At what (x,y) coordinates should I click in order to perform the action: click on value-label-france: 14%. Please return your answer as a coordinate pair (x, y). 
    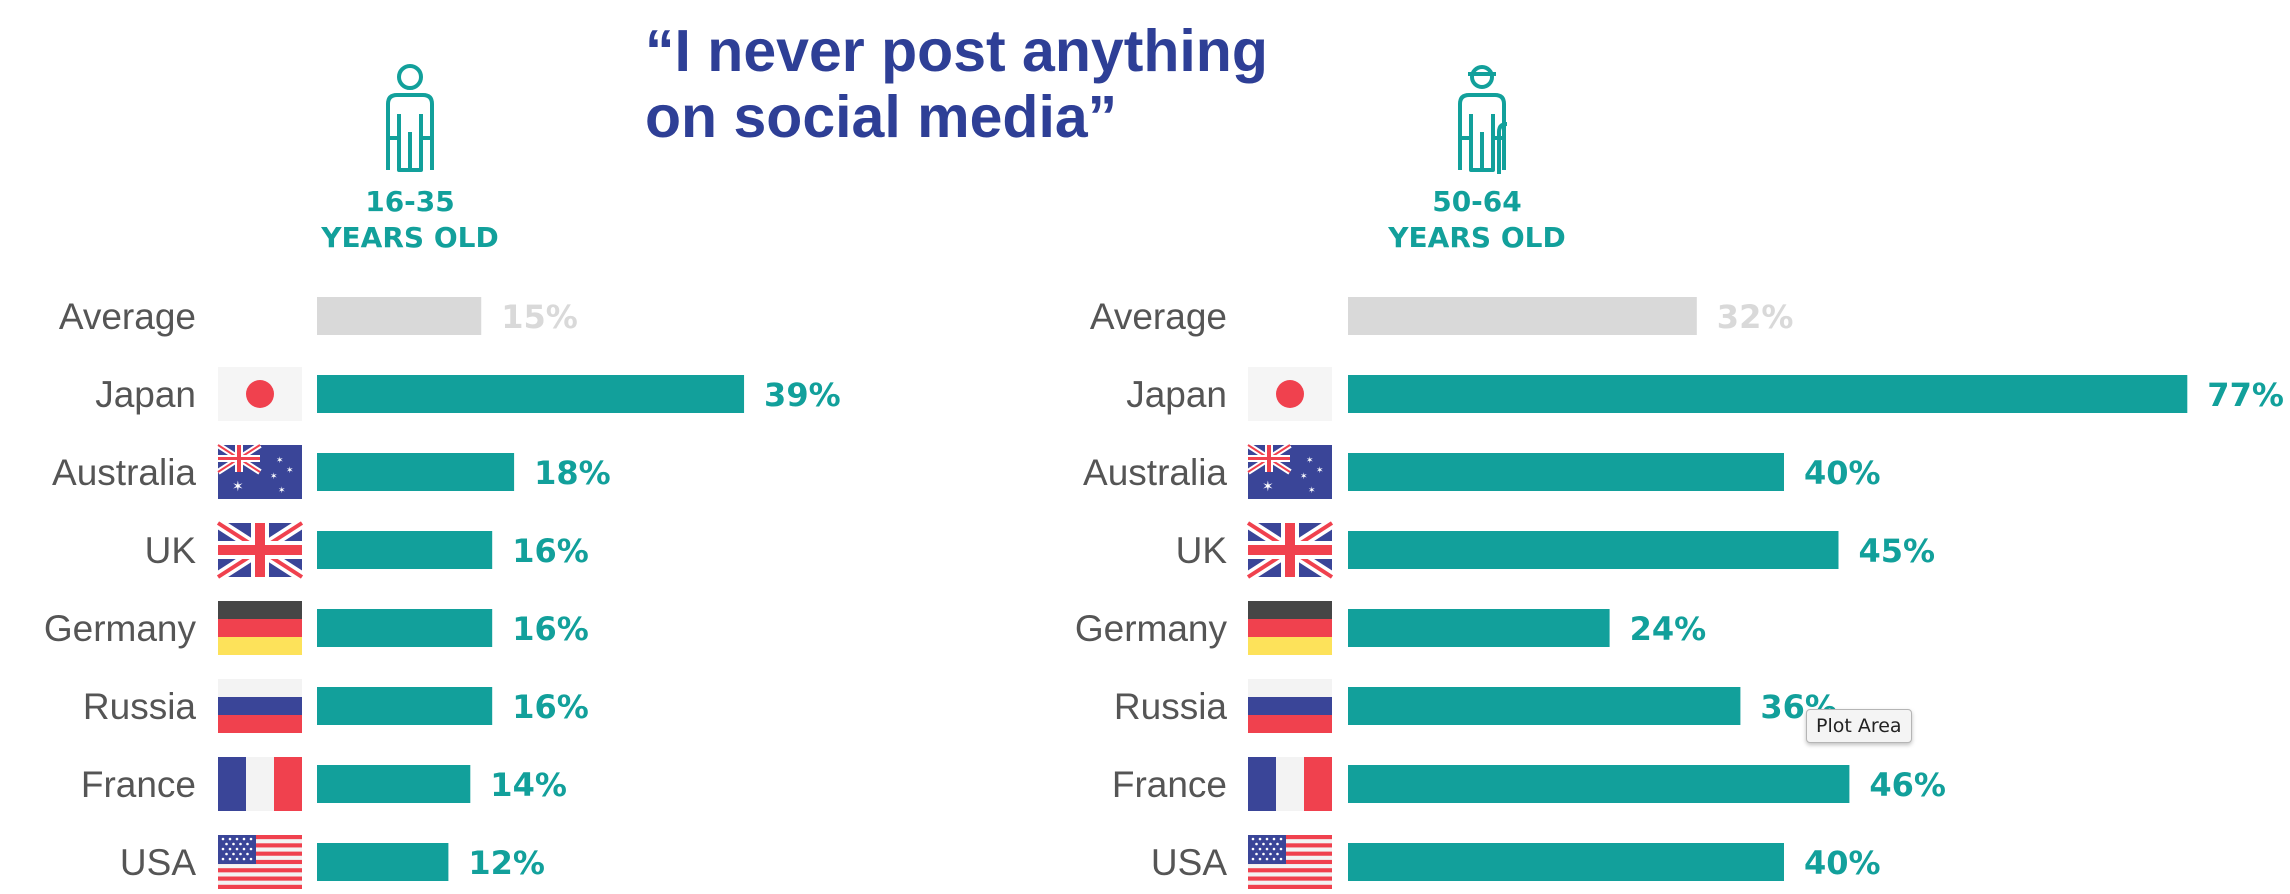
    Looking at the image, I should click on (528, 785).